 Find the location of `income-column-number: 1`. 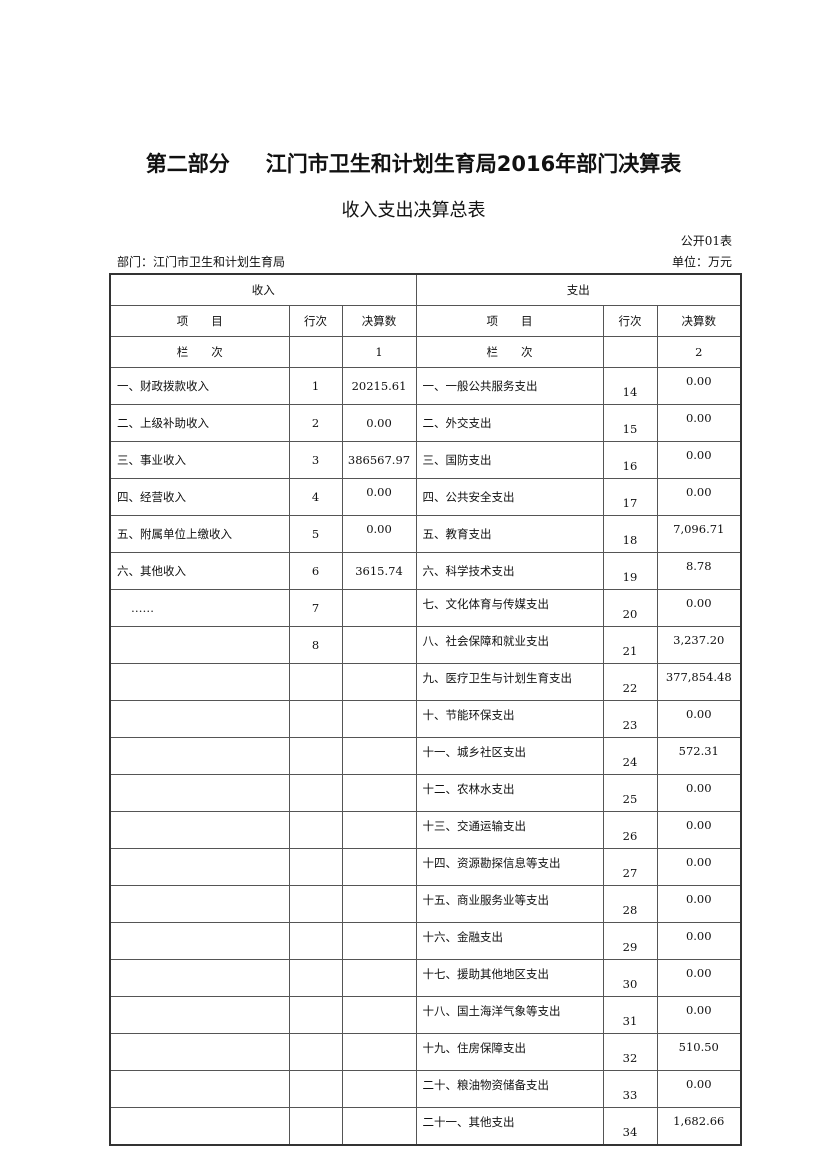

income-column-number: 1 is located at coordinates (379, 352).